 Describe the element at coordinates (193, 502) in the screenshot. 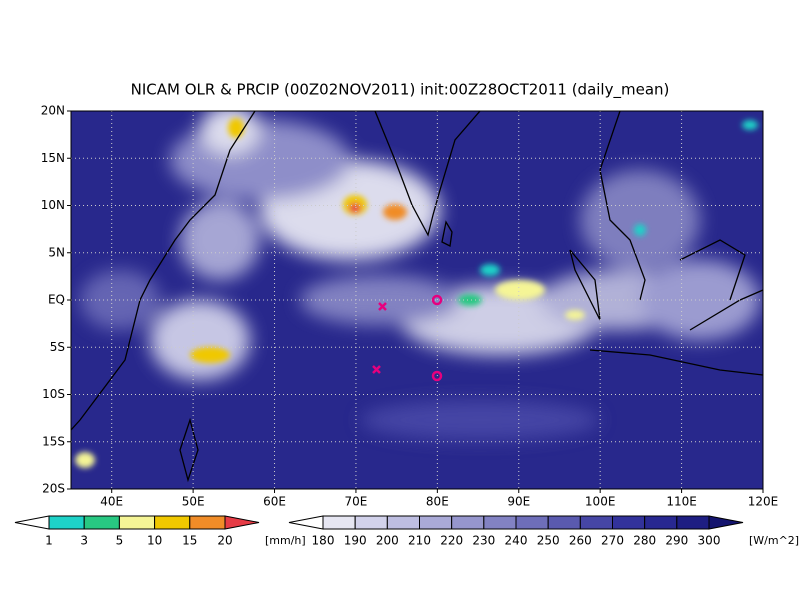

I see `x-tick-label: 50E` at that location.